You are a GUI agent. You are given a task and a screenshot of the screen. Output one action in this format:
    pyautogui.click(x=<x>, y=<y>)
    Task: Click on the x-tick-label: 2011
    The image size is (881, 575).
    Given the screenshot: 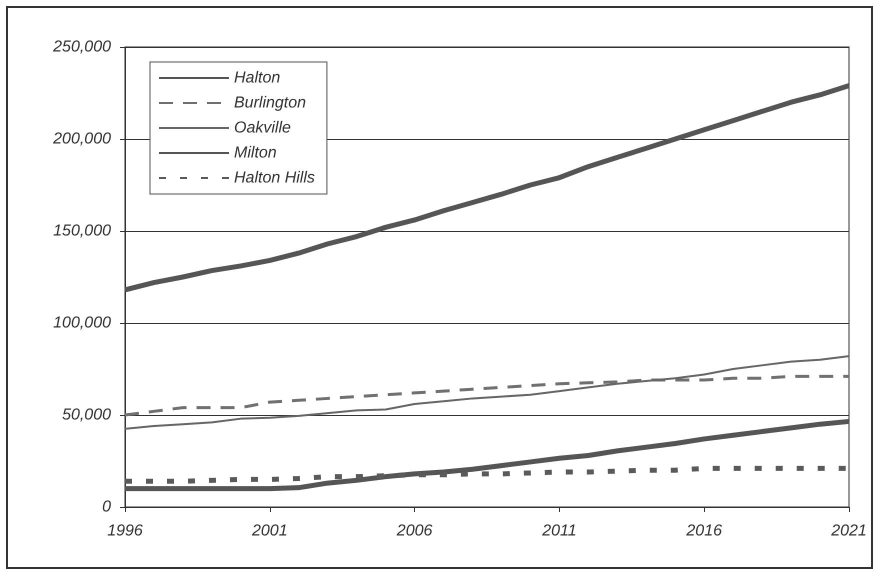 What is the action you would take?
    pyautogui.click(x=559, y=531)
    